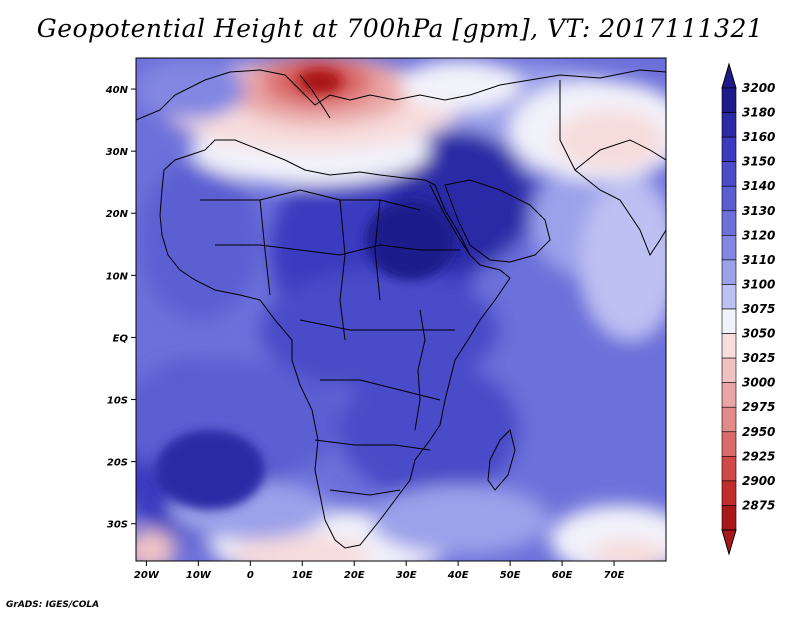 Image resolution: width=800 pixels, height=618 pixels. What do you see at coordinates (758, 186) in the screenshot?
I see `colorbar-label: 3140` at bounding box center [758, 186].